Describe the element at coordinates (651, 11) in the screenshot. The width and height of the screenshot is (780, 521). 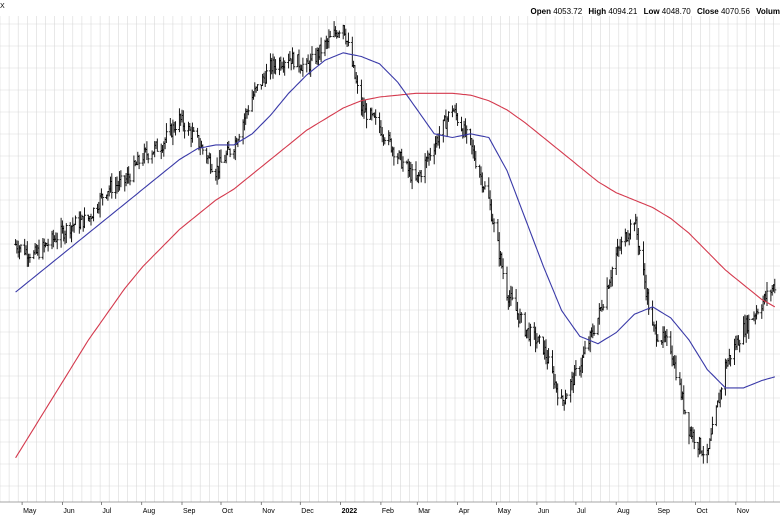
I see `low-label: Low` at that location.